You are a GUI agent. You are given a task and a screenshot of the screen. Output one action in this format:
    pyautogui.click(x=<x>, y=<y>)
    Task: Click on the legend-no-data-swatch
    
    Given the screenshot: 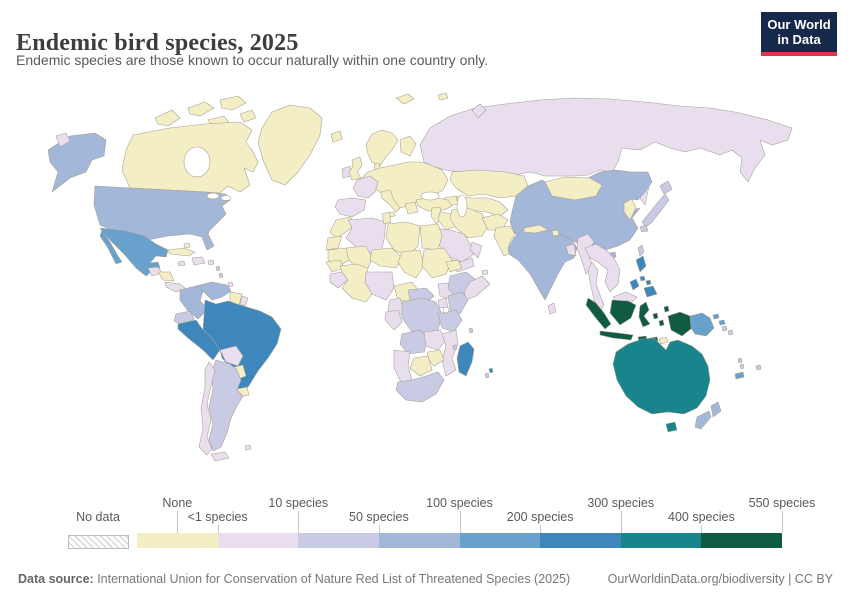 What is the action you would take?
    pyautogui.click(x=98, y=542)
    